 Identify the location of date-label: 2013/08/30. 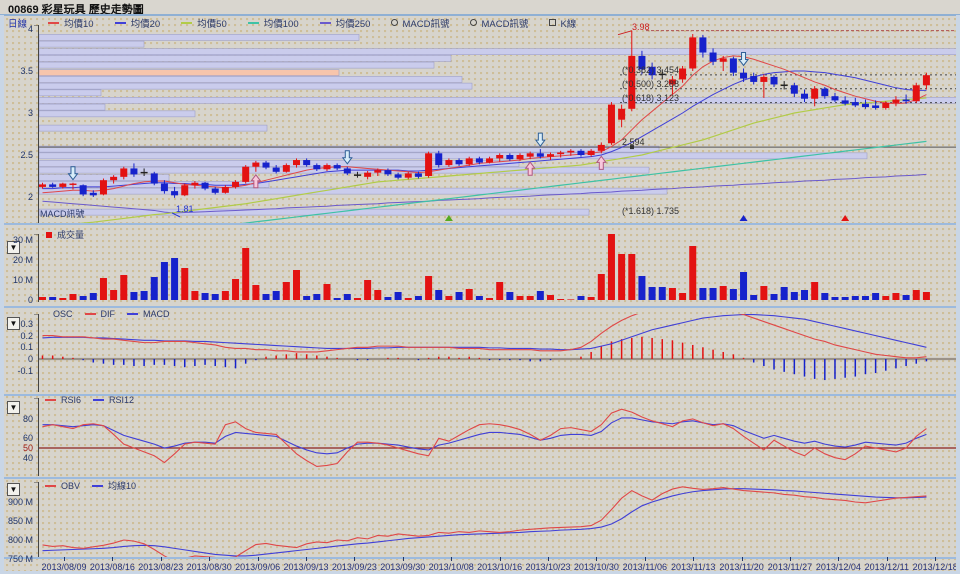
(209, 567).